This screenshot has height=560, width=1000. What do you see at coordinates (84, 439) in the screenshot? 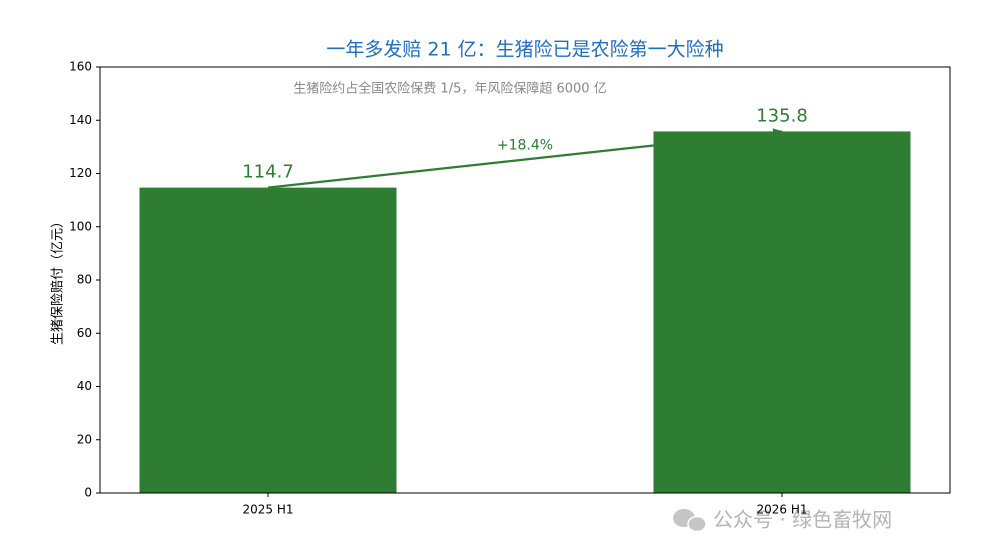
I see `y-tick-label: 20` at bounding box center [84, 439].